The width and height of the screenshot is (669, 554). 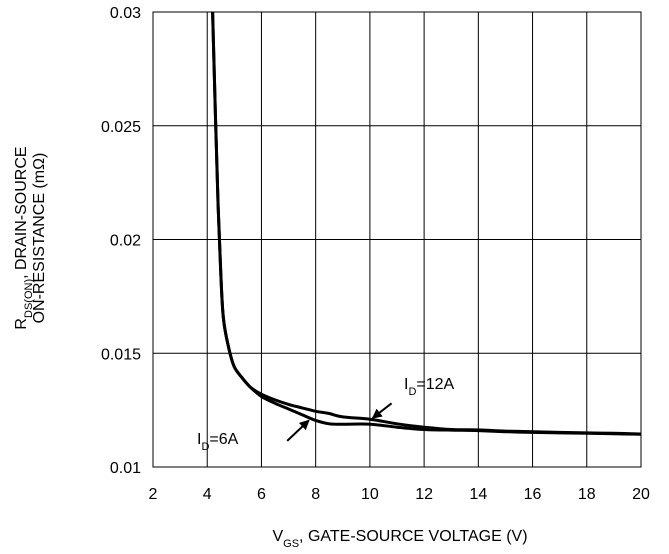 What do you see at coordinates (261, 494) in the screenshot?
I see `x-tick-label: 6` at bounding box center [261, 494].